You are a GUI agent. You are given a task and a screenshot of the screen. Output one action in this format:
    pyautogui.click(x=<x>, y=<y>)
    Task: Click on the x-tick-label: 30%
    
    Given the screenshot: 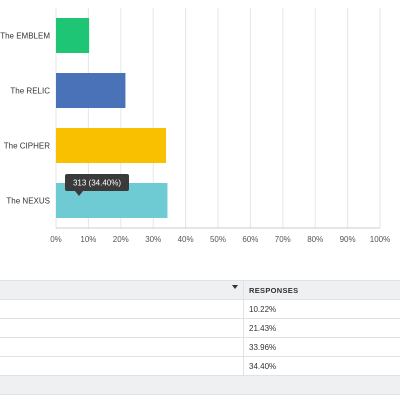 What is the action you would take?
    pyautogui.click(x=153, y=239)
    